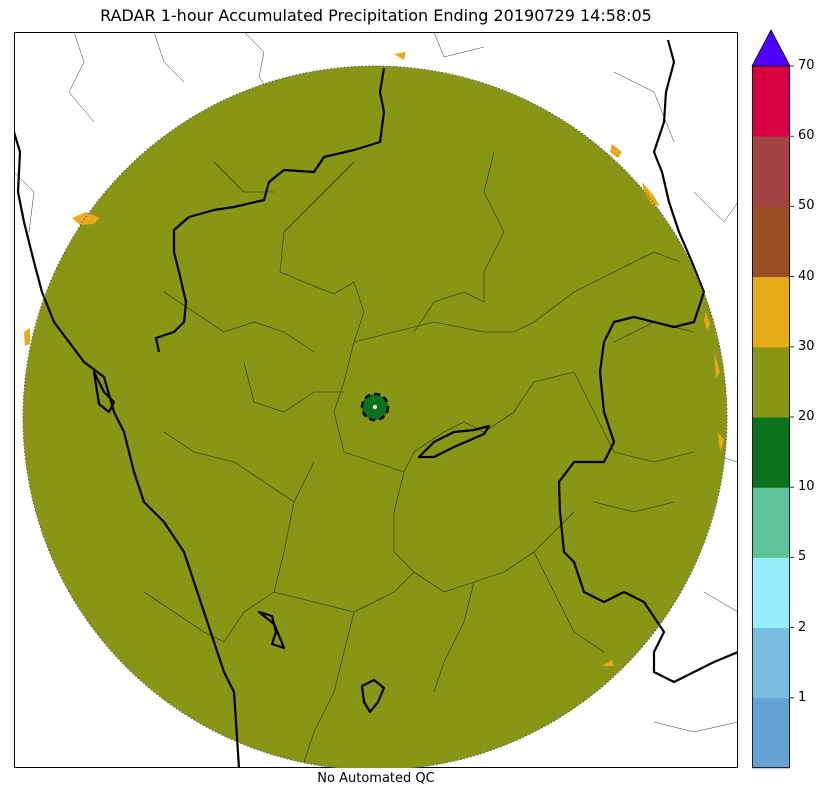  Describe the element at coordinates (771, 48) in the screenshot. I see `colorbar-extend-arrow` at that location.